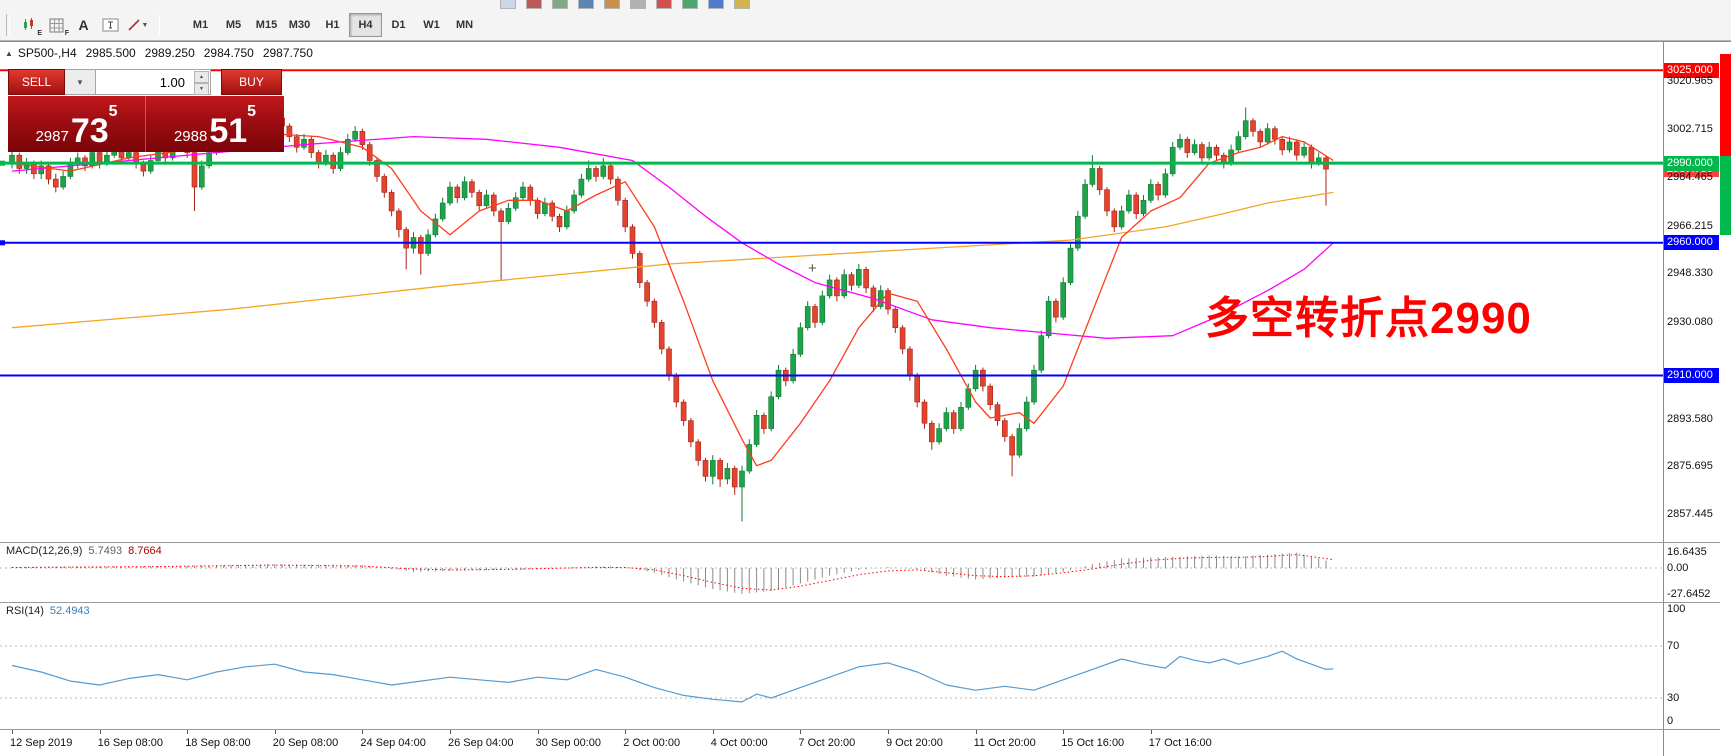 This screenshot has width=1731, height=756. What do you see at coordinates (8, 25) in the screenshot?
I see `toolbar-grip` at bounding box center [8, 25].